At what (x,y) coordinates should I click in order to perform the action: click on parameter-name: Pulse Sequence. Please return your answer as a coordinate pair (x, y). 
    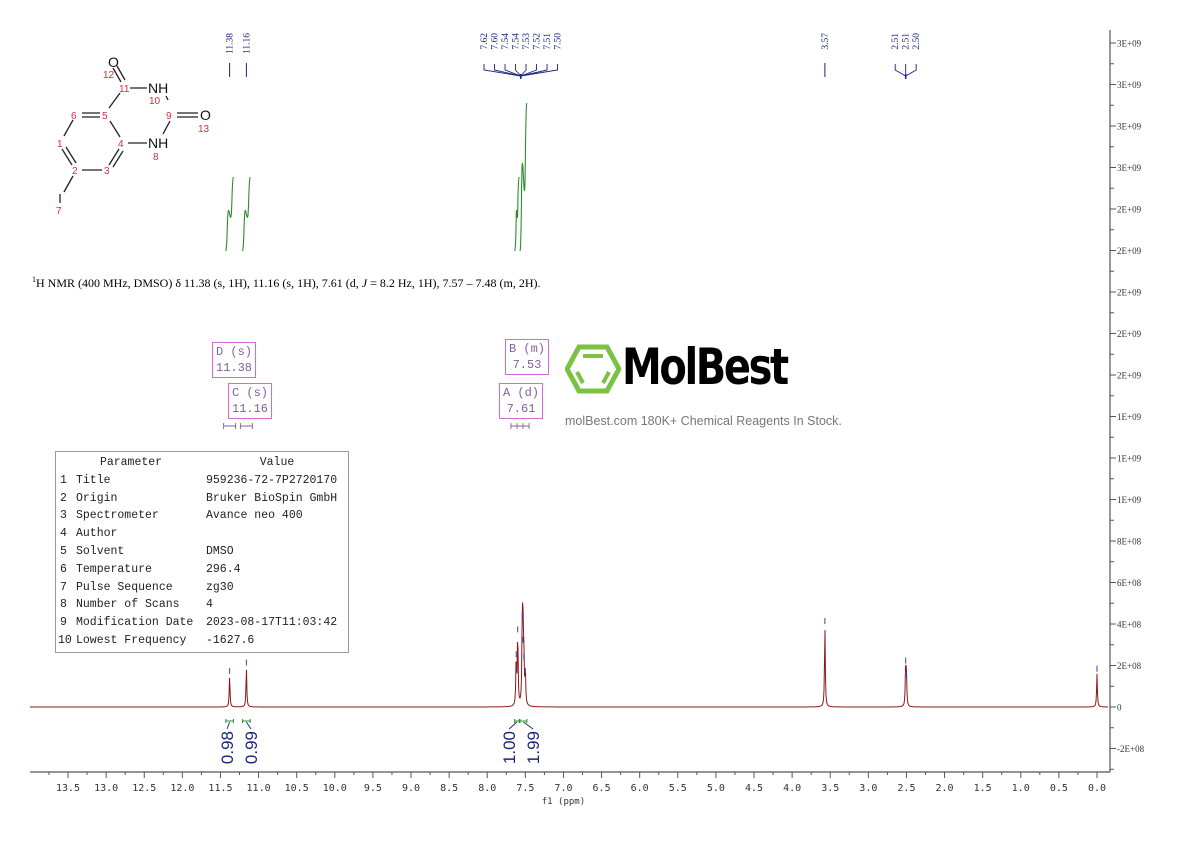
    Looking at the image, I should click on (124, 587).